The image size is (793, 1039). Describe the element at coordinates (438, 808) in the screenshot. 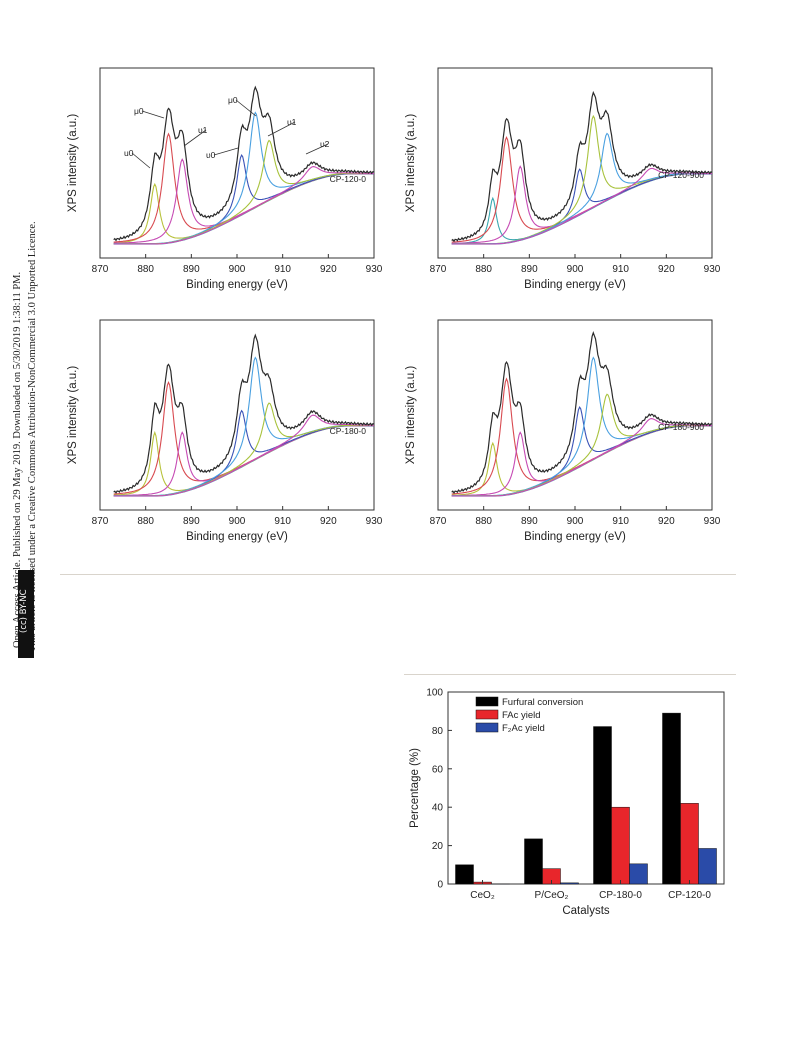

I see `y-tick-label-40: 40` at that location.